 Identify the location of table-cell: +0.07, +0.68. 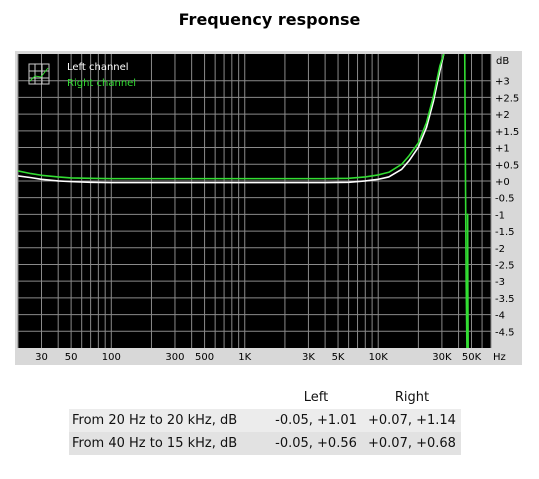
(412, 443).